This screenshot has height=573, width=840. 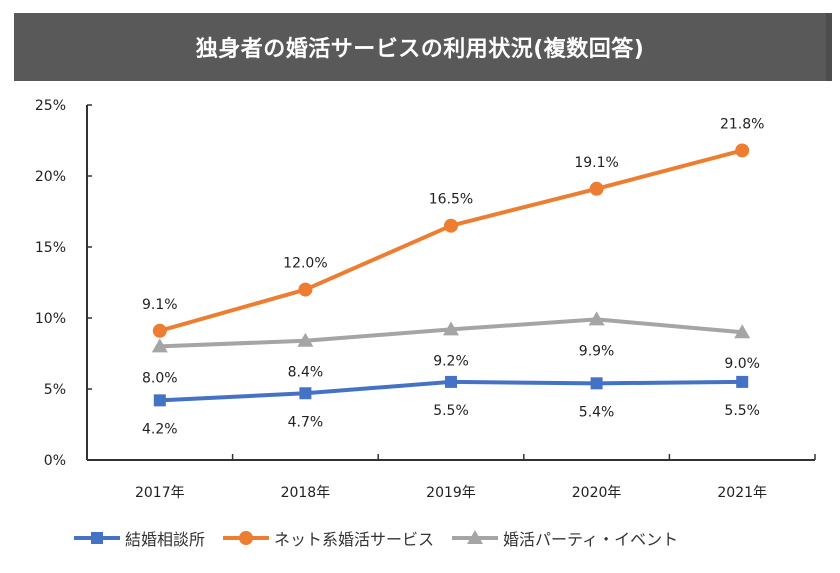 What do you see at coordinates (420, 49) in the screenshot?
I see `chart-title: 独身者の婚活サービスの利用状況(複数回答)` at bounding box center [420, 49].